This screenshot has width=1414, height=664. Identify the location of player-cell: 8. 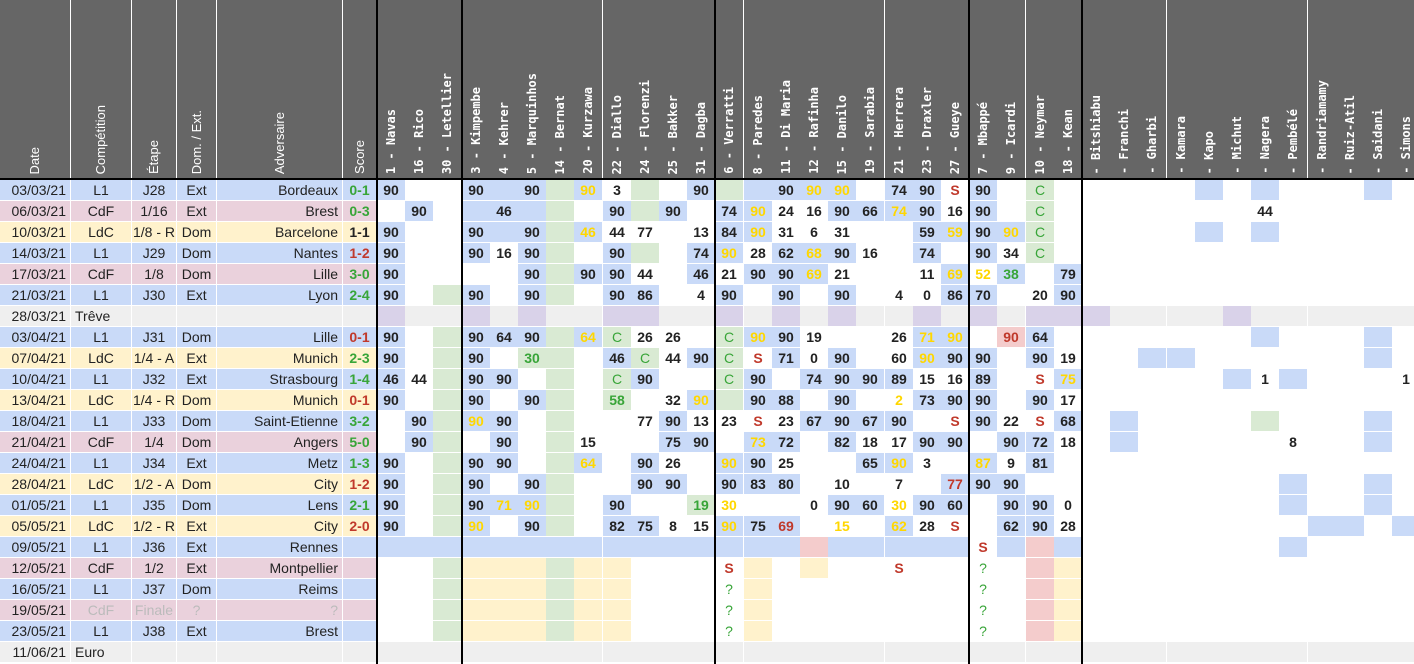
(673, 526).